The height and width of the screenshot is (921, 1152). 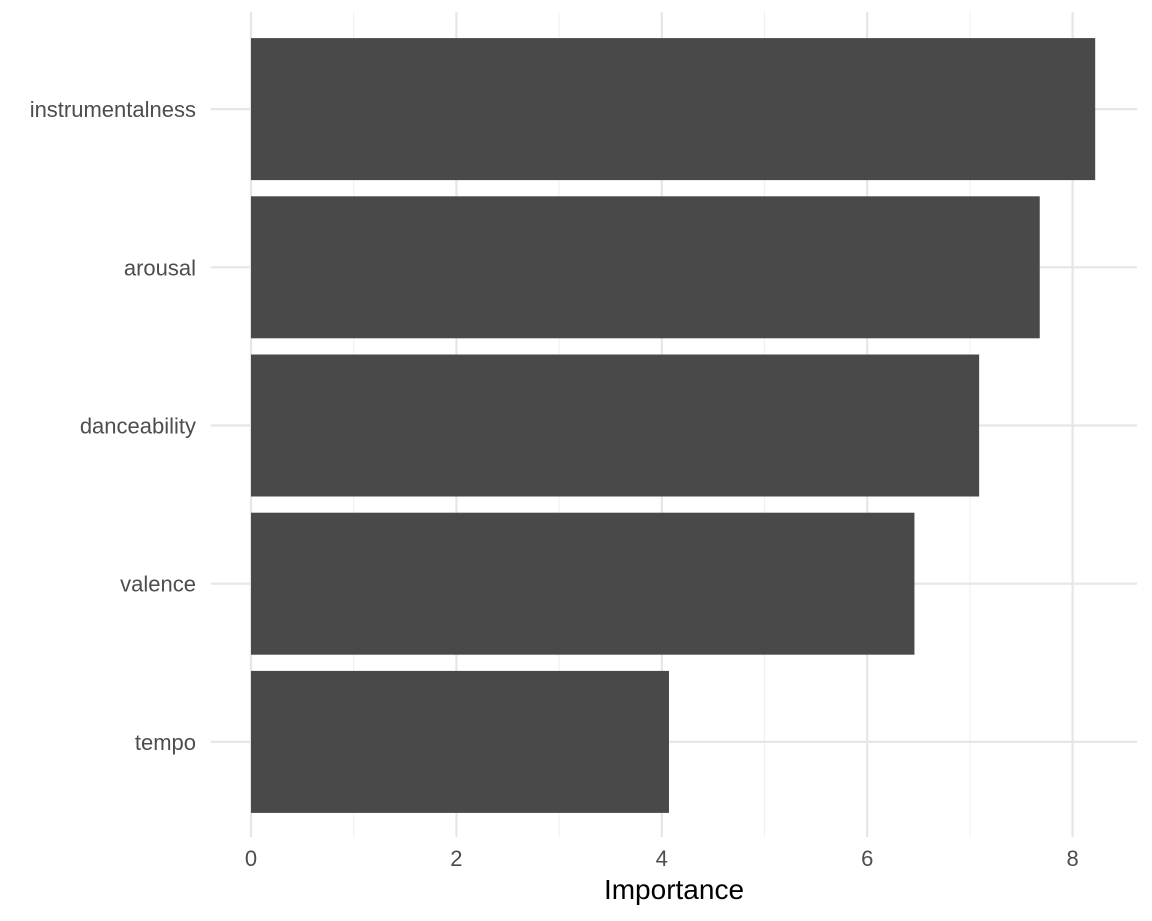 What do you see at coordinates (615, 425) in the screenshot?
I see `bar-danceability` at bounding box center [615, 425].